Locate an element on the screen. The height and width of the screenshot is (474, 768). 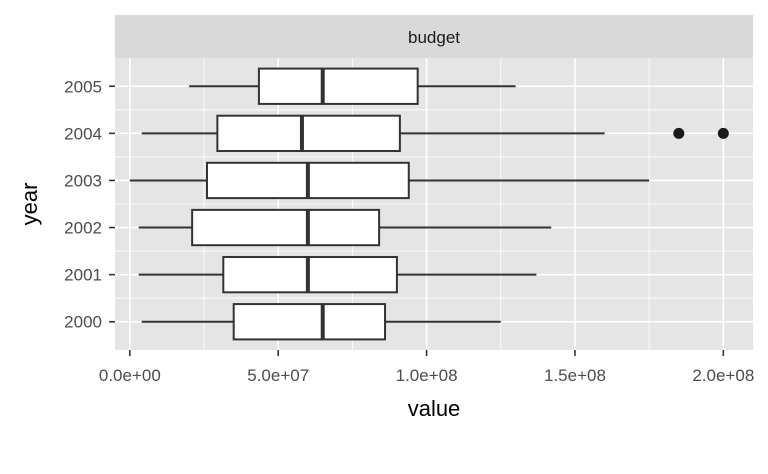
y-tick-label: 2000 is located at coordinates (83, 322).